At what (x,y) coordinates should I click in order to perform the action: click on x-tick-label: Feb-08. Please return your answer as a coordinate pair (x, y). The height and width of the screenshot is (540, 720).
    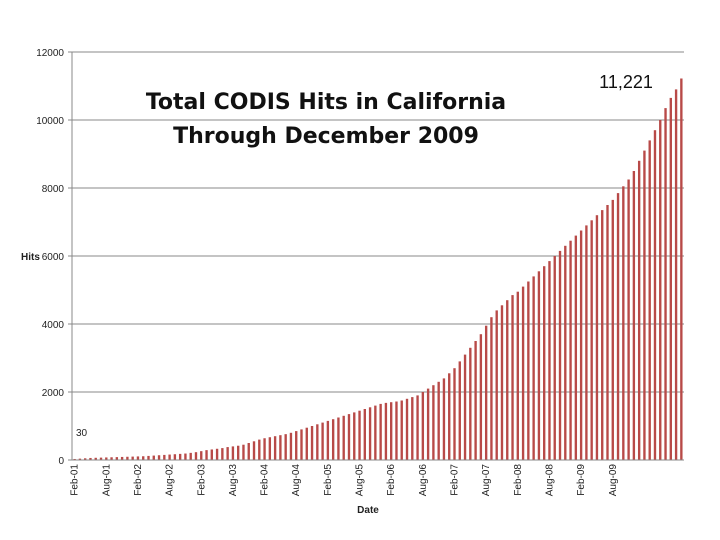
    Looking at the image, I should click on (518, 480).